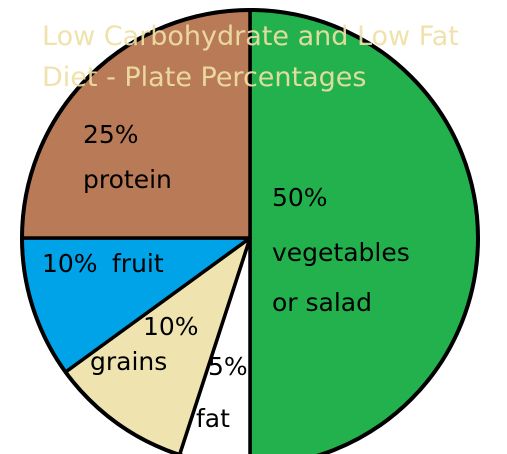  I want to click on category-label: protein, so click(127, 179).